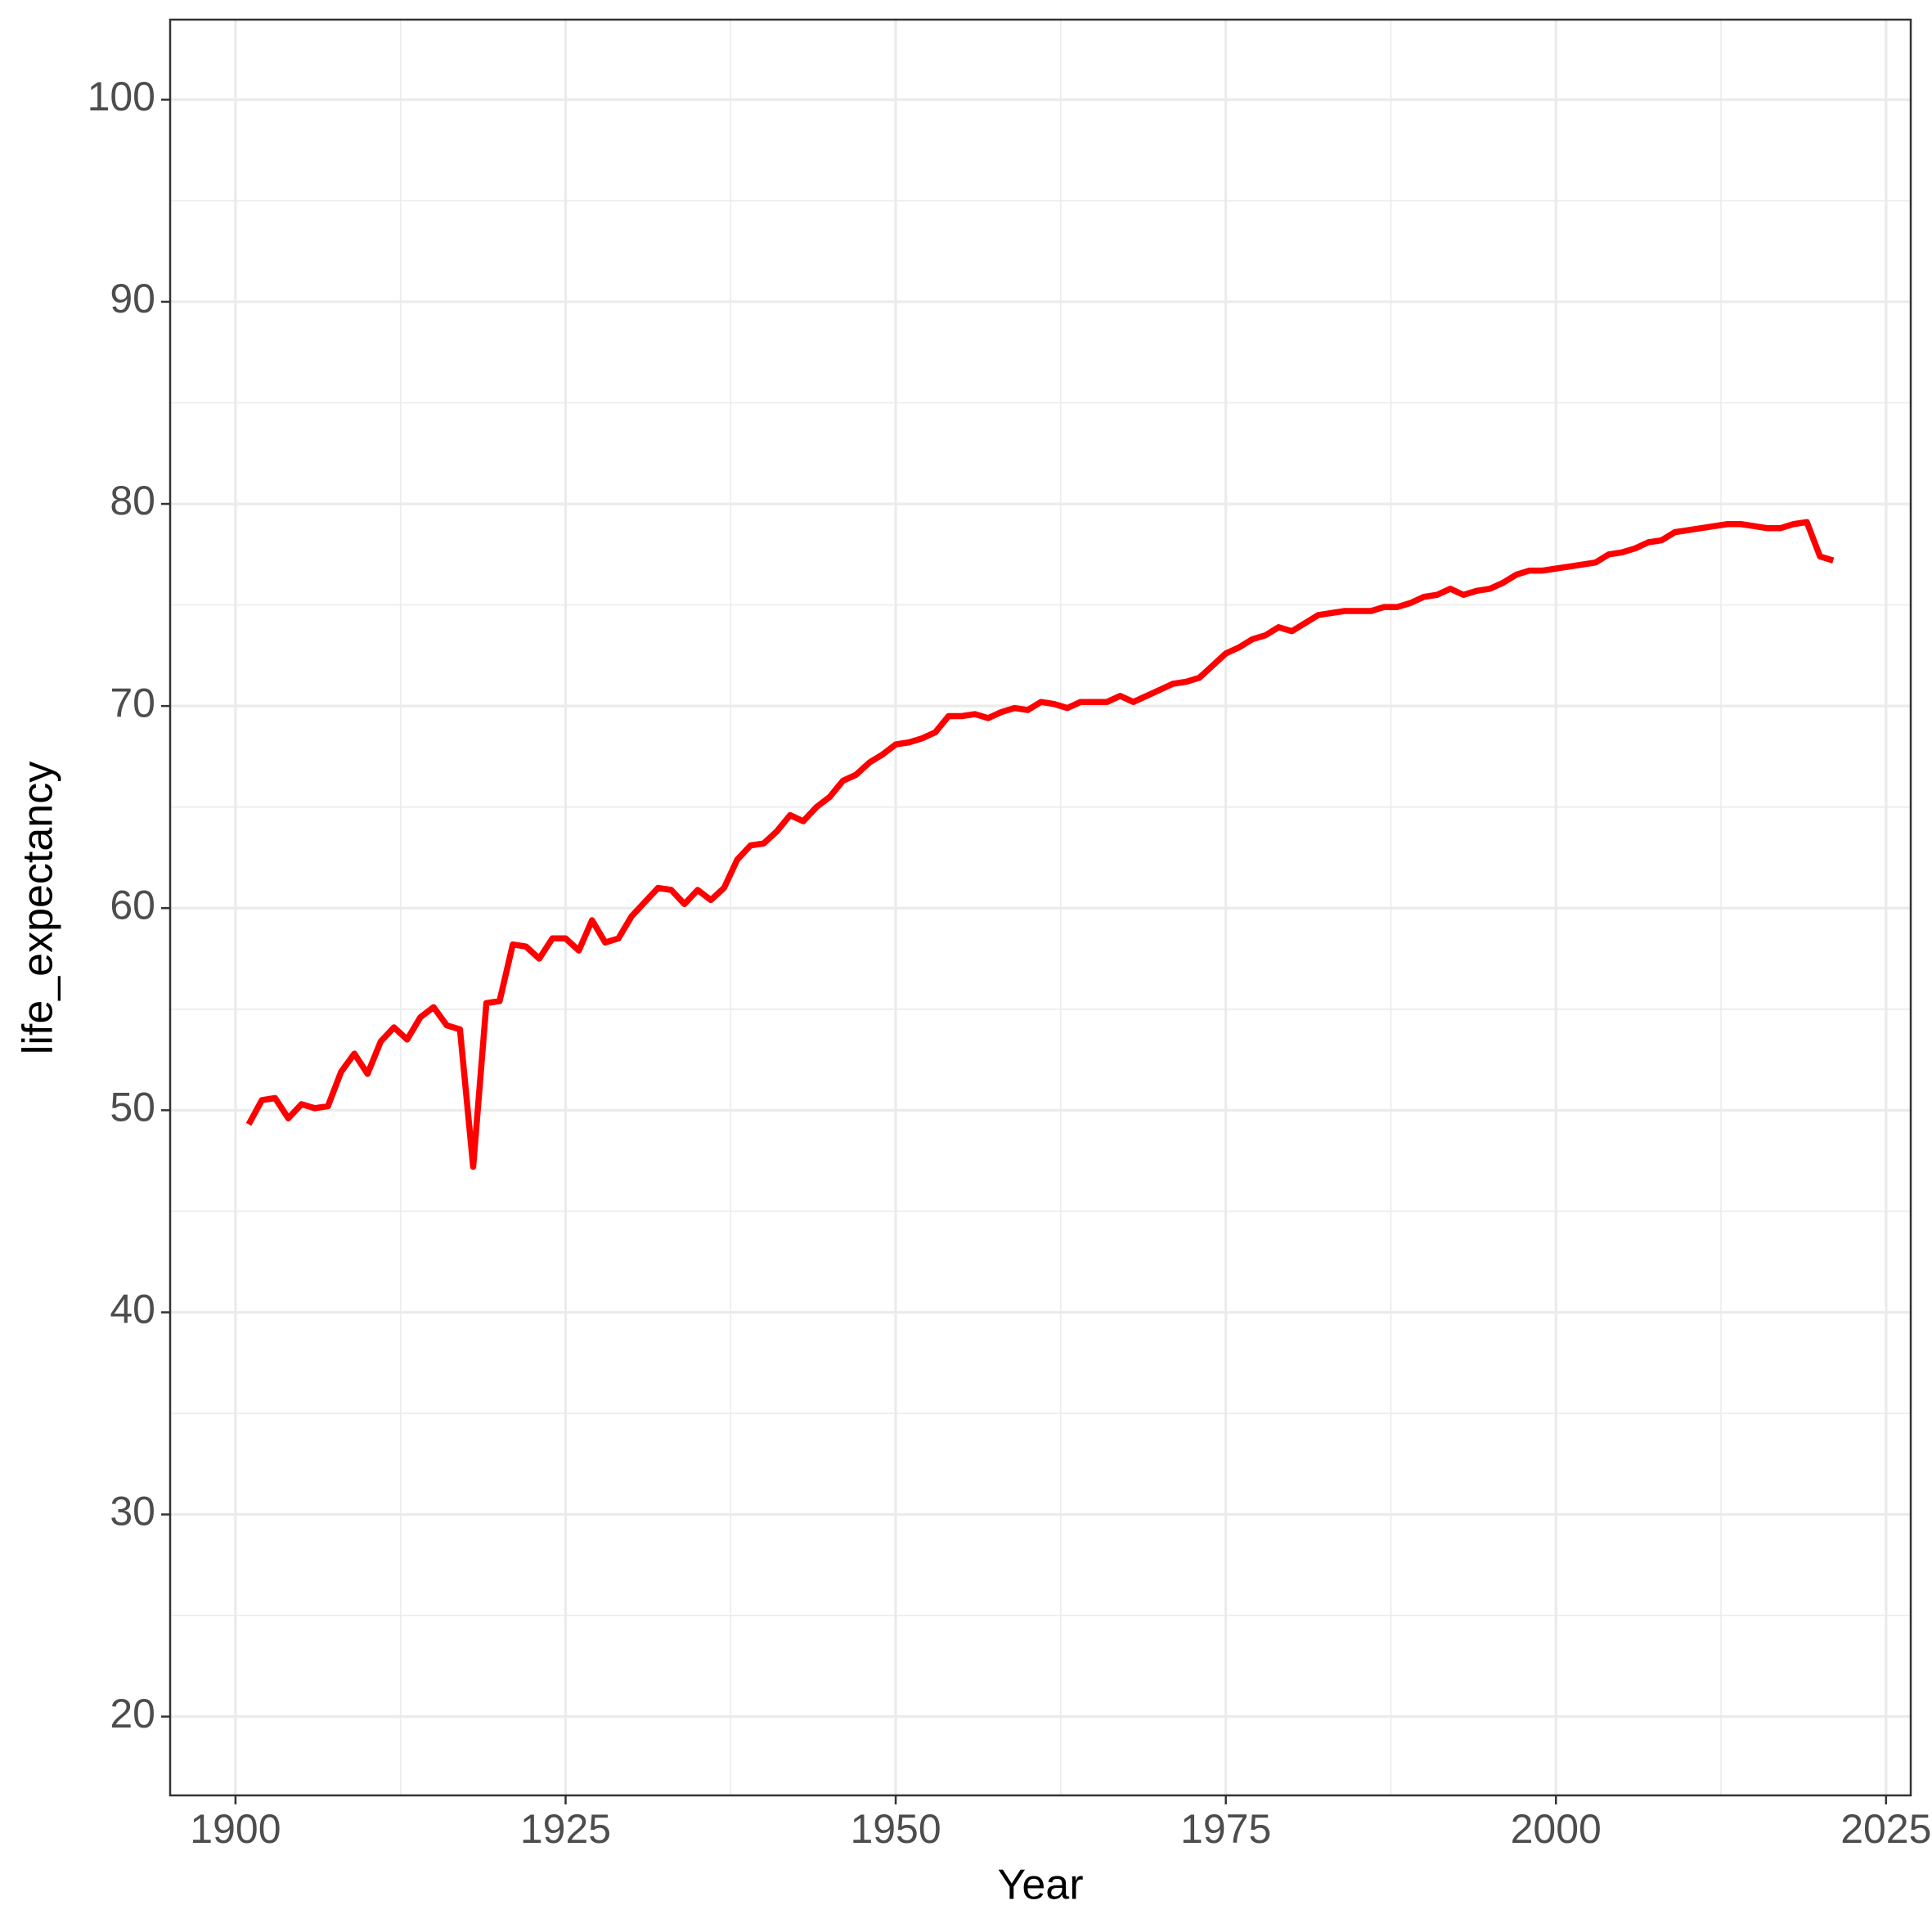 The image size is (1932, 1932). Describe the element at coordinates (1226, 1829) in the screenshot. I see `x-tick-label: 1975` at that location.